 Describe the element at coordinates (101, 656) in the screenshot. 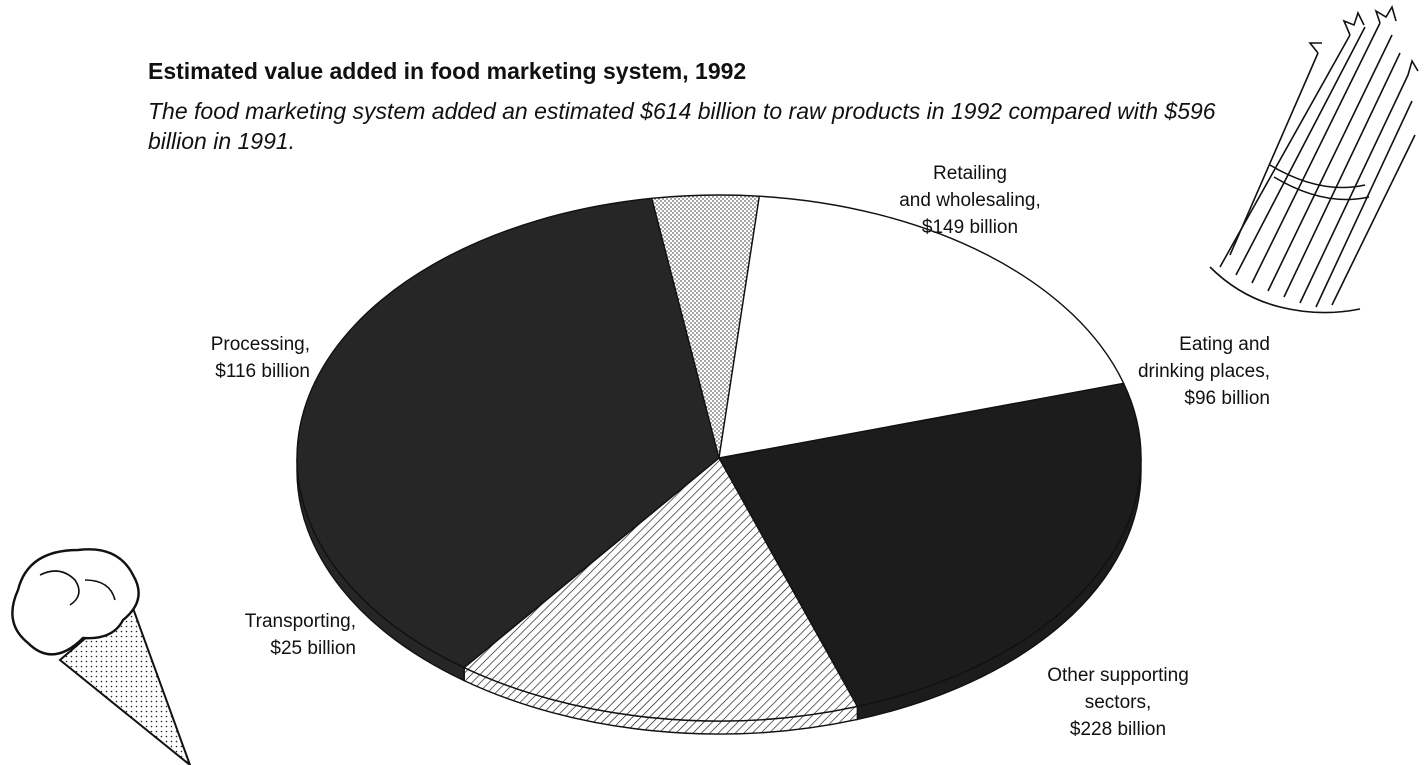

I see `ice-cream-cone-drawing` at that location.